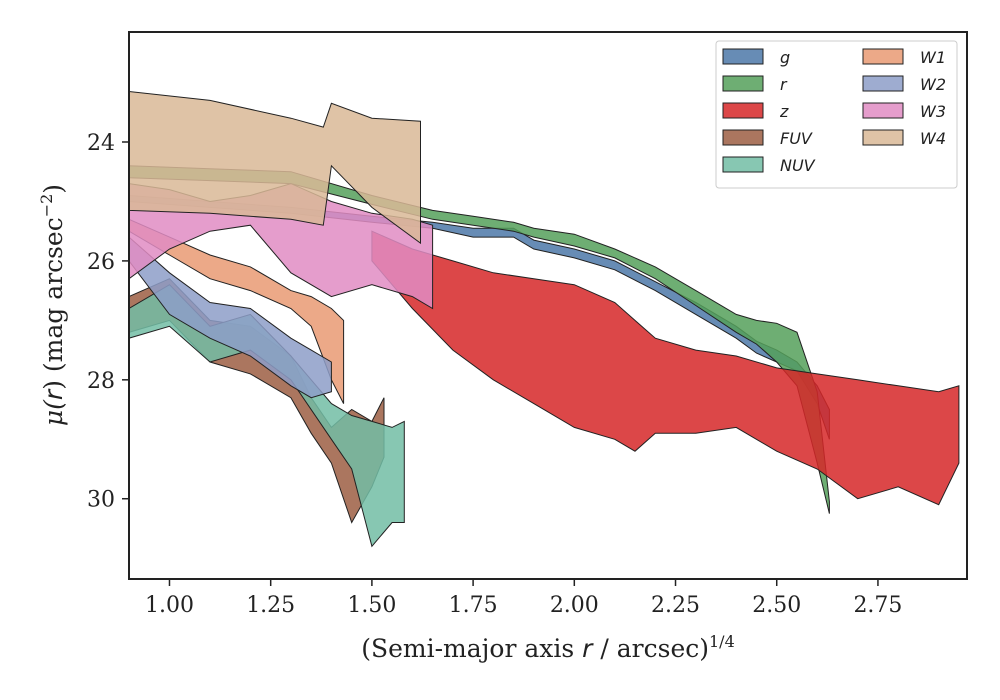 Image resolution: width=1000 pixels, height=700 pixels. What do you see at coordinates (675, 605) in the screenshot?
I see `x-tick-label: 2.25` at bounding box center [675, 605].